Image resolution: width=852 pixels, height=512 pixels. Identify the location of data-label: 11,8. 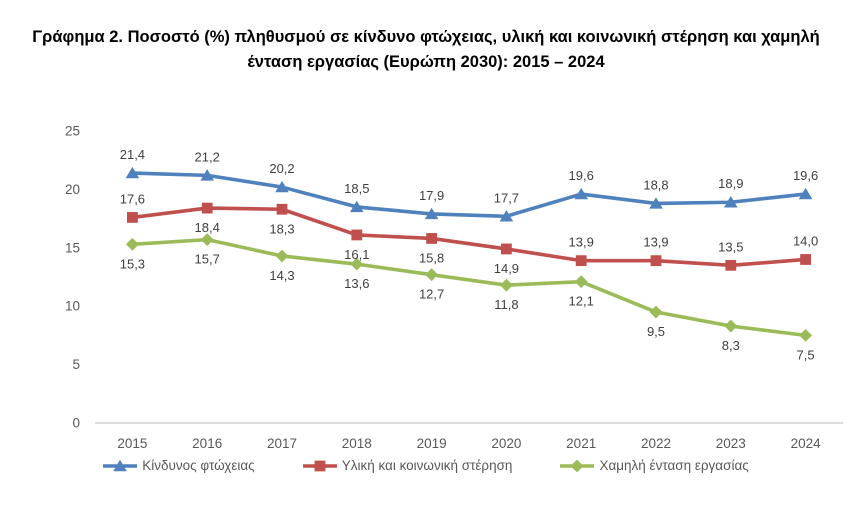
(506, 304).